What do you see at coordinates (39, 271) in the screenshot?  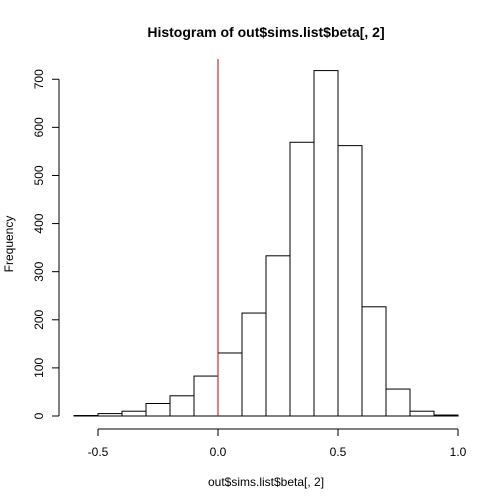 I see `y-tick-label-3: 300` at bounding box center [39, 271].